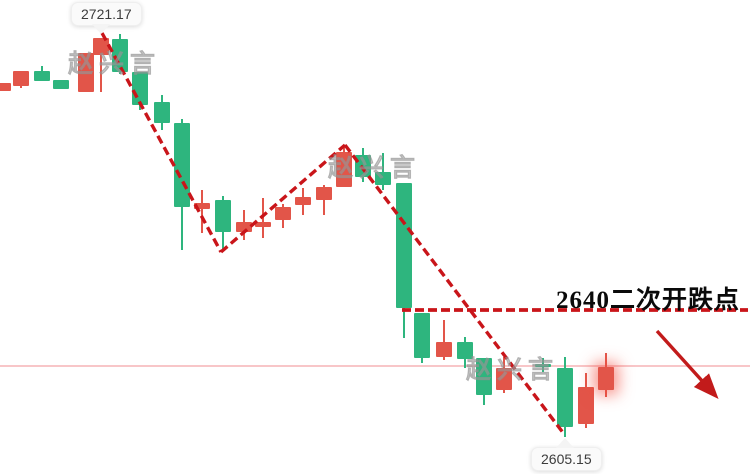 This screenshot has height=474, width=750. Describe the element at coordinates (375, 366) in the screenshot. I see `current-price-line` at that location.